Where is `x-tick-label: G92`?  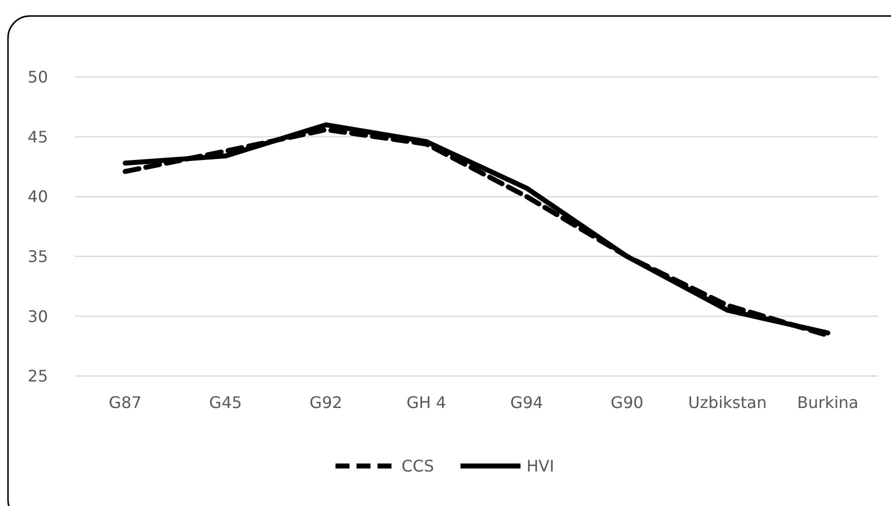
x-tick-label: G92 is located at coordinates (326, 402).